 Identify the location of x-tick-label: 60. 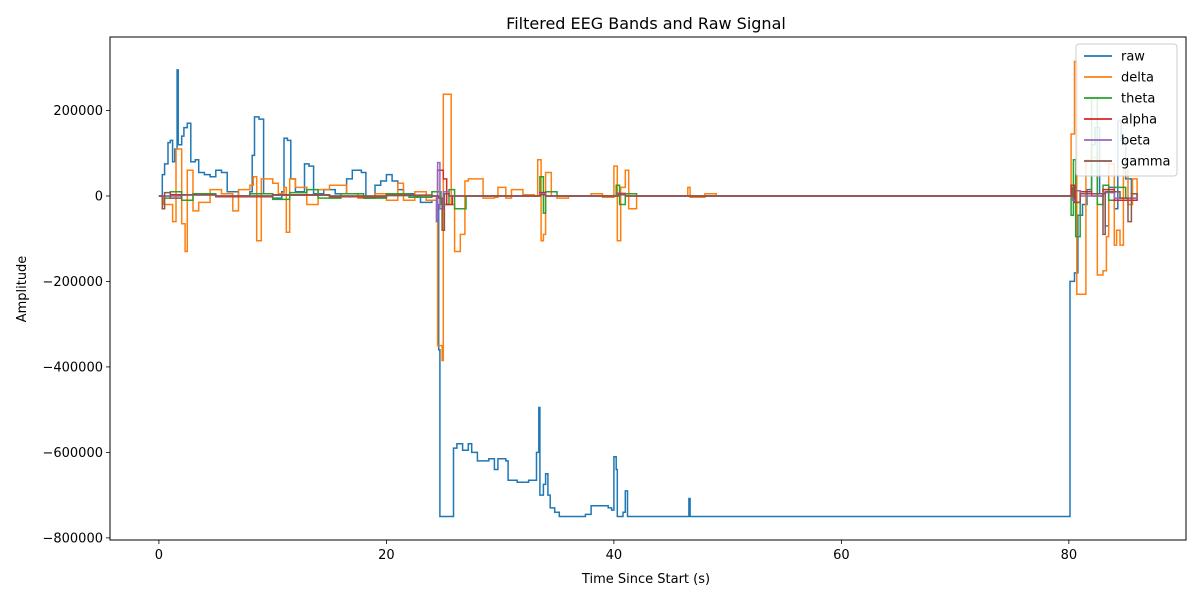
(841, 555).